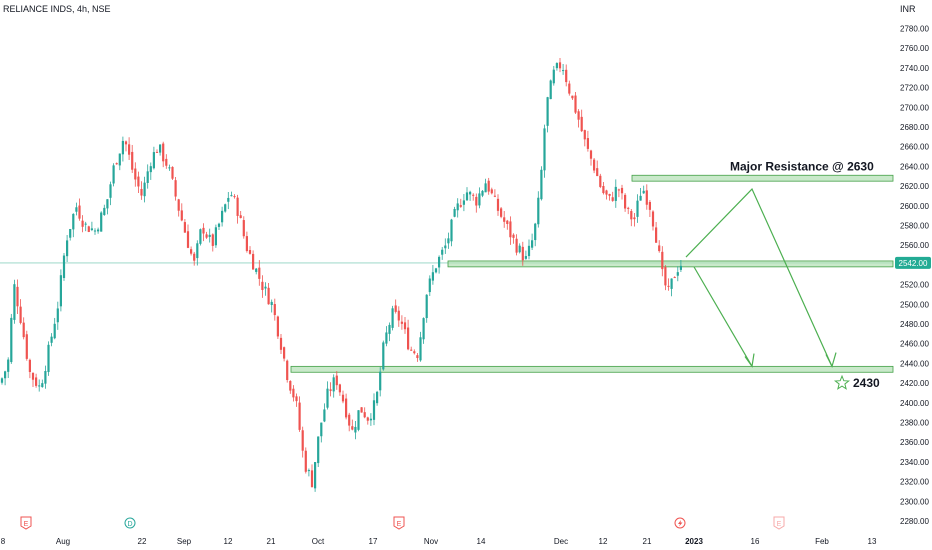 The width and height of the screenshot is (932, 550). Describe the element at coordinates (759, 277) in the screenshot. I see `arrow-path-up-down` at that location.